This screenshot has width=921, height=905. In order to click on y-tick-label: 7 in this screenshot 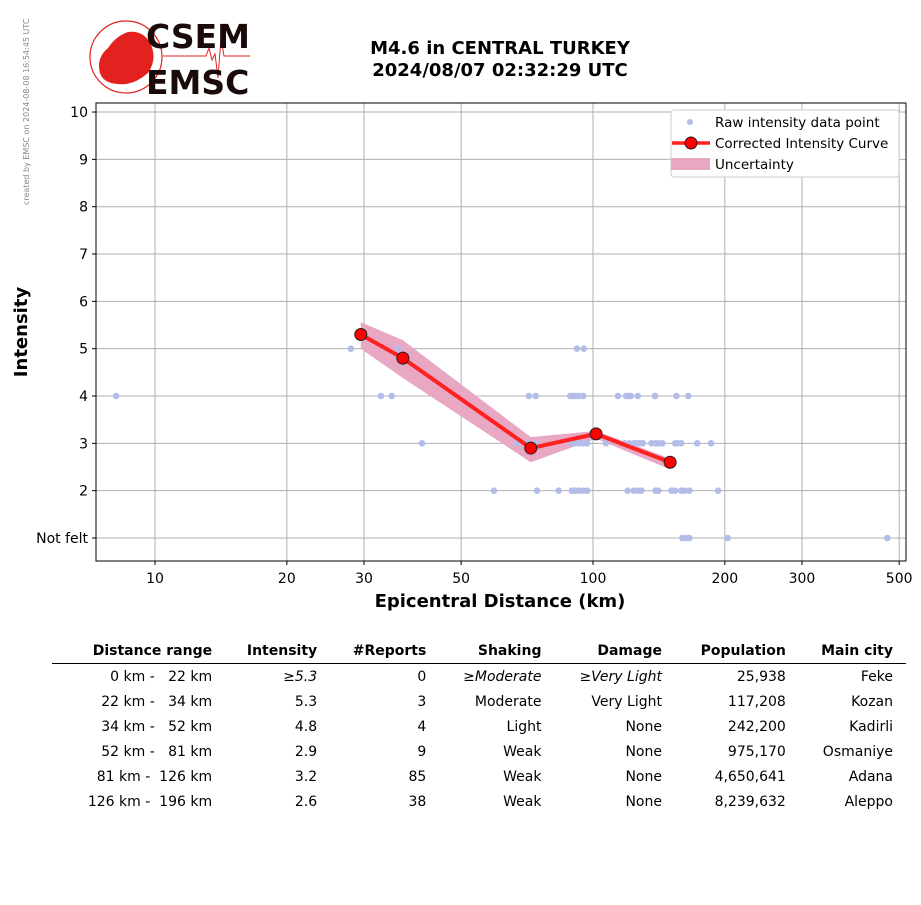, I will do `click(83, 255)`.